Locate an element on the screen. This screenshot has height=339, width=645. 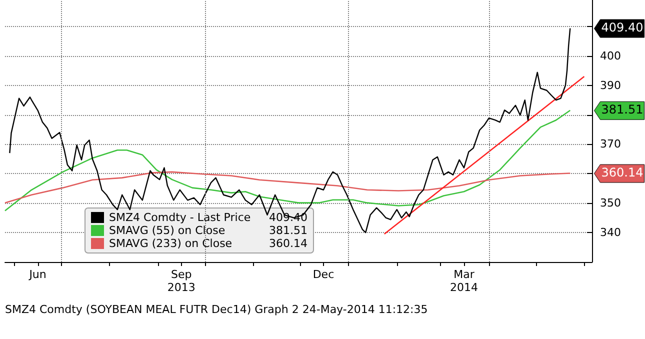
annotation: 360.14 is located at coordinates (622, 173).